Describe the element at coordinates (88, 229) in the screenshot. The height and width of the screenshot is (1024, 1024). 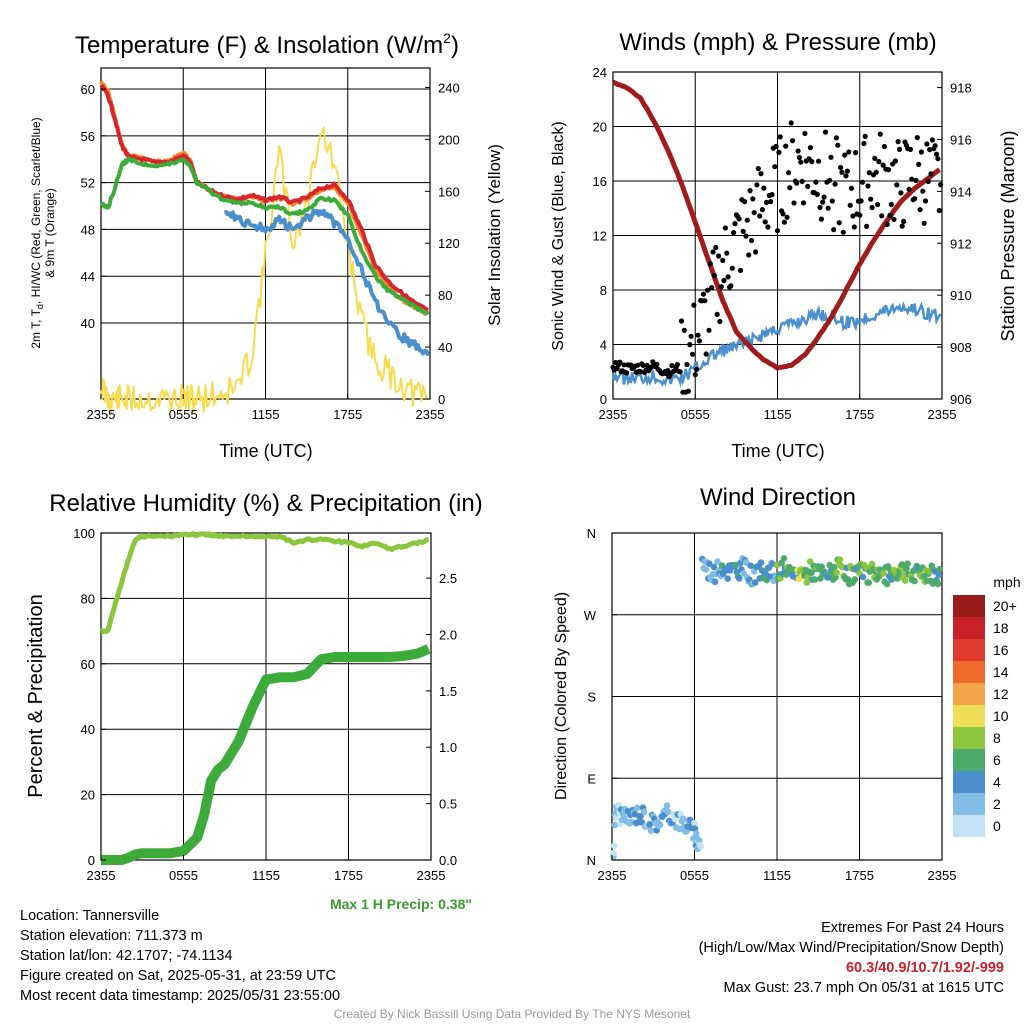
I see `left-y-tick-label: 48` at that location.